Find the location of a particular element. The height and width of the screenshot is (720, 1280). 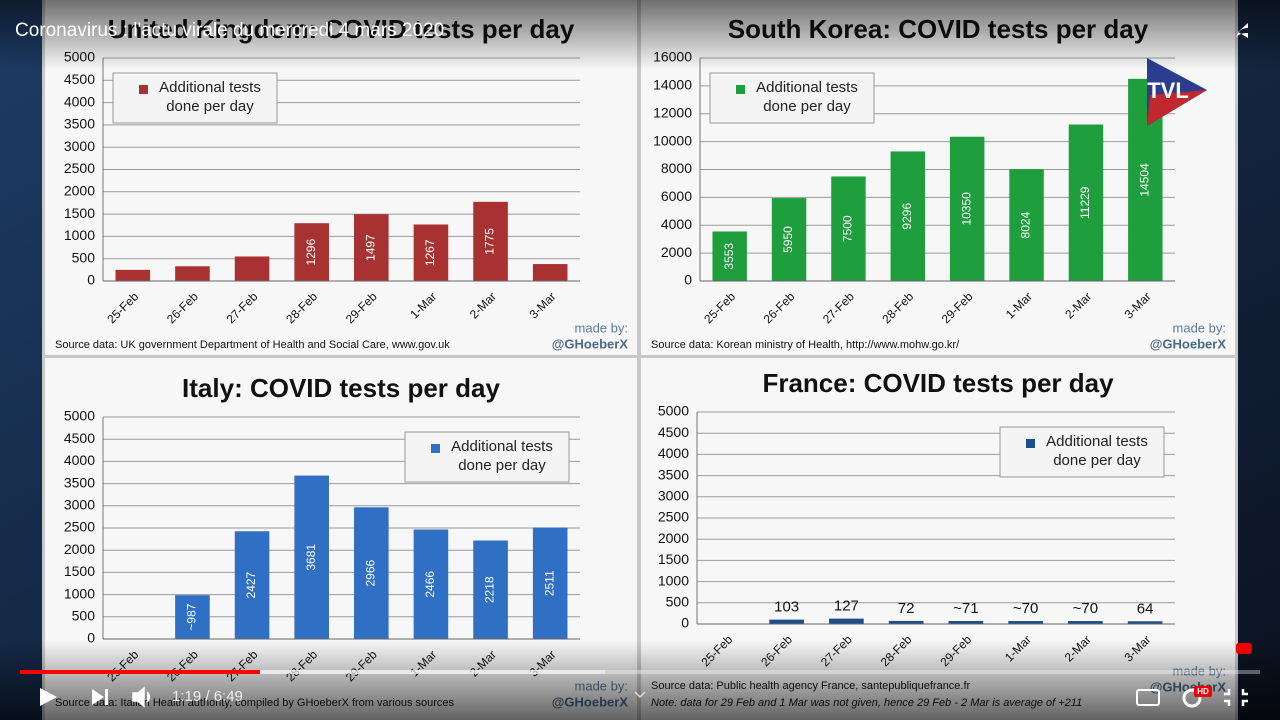

bar-value-label: 10350 is located at coordinates (966, 209).